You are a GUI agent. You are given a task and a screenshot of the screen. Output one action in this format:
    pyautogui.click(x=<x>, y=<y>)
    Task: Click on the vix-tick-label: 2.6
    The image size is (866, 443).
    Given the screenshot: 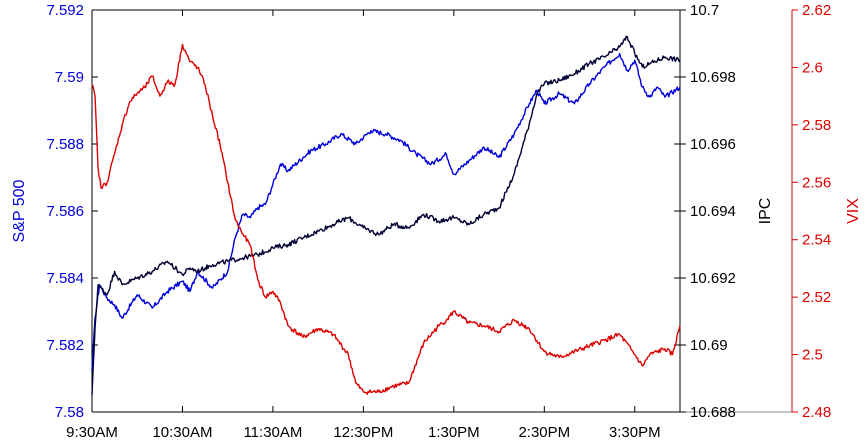 What is the action you would take?
    pyautogui.click(x=812, y=67)
    